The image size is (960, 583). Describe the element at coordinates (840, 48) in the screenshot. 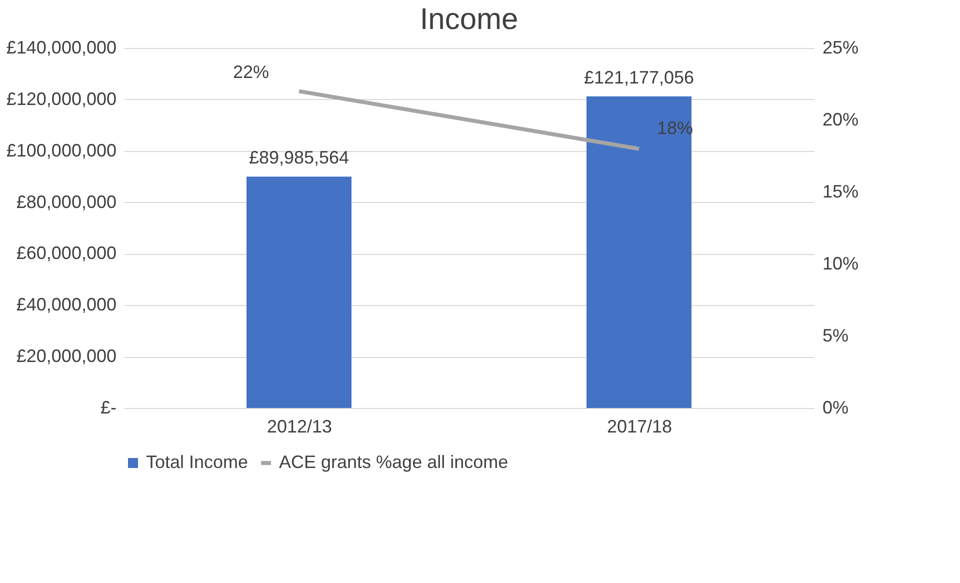

I see `y2-tick-label: 25%` at that location.